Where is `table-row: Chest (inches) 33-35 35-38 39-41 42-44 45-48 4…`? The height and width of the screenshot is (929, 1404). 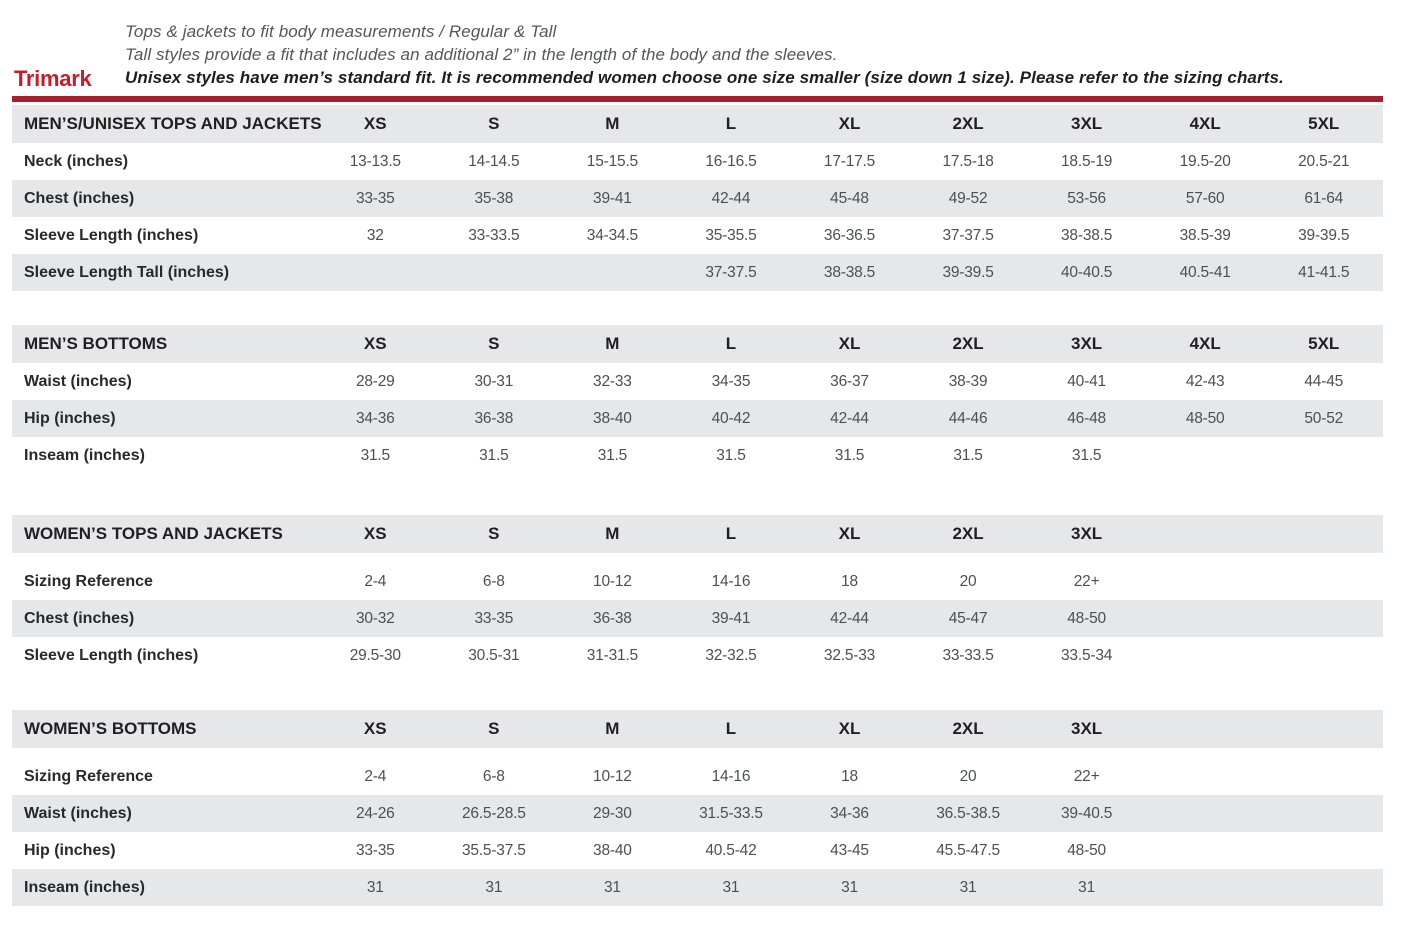 table-row: Chest (inches) 33-35 35-38 39-41 42-44 45-48 4… is located at coordinates (697, 198).